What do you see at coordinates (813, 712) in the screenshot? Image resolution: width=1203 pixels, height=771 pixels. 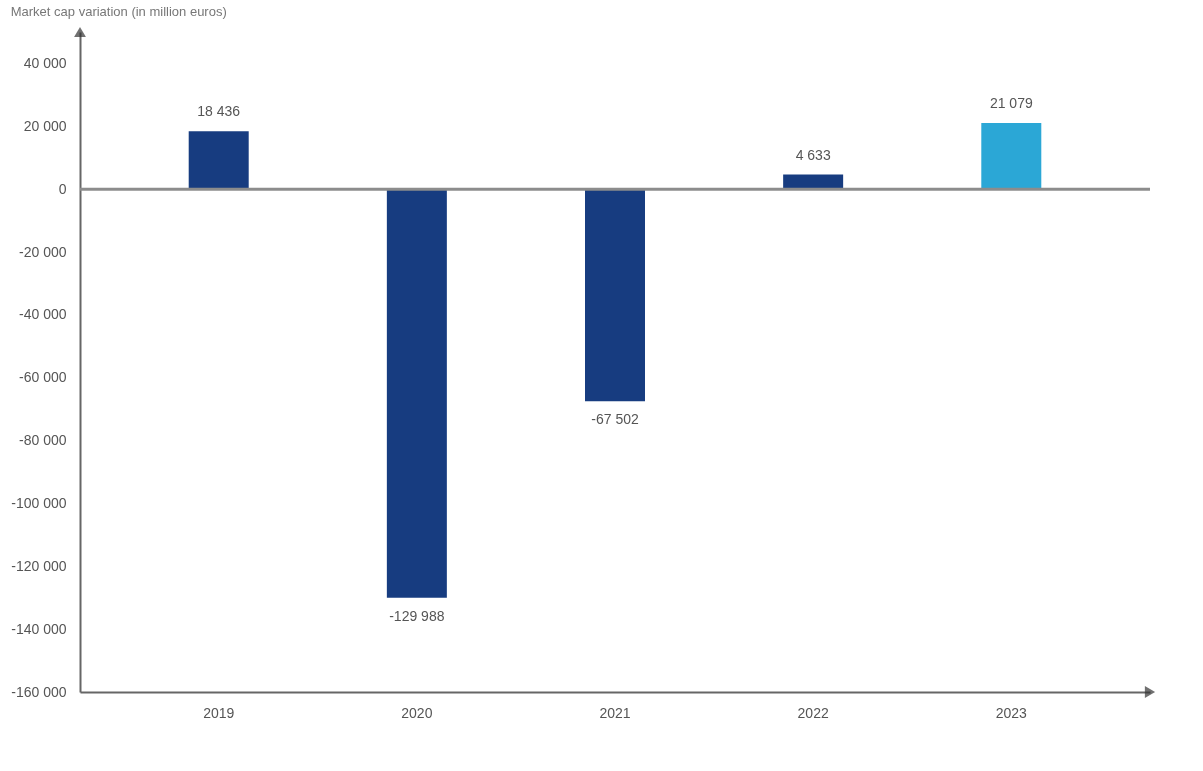 I see `x-tick-label: 2022` at bounding box center [813, 712].